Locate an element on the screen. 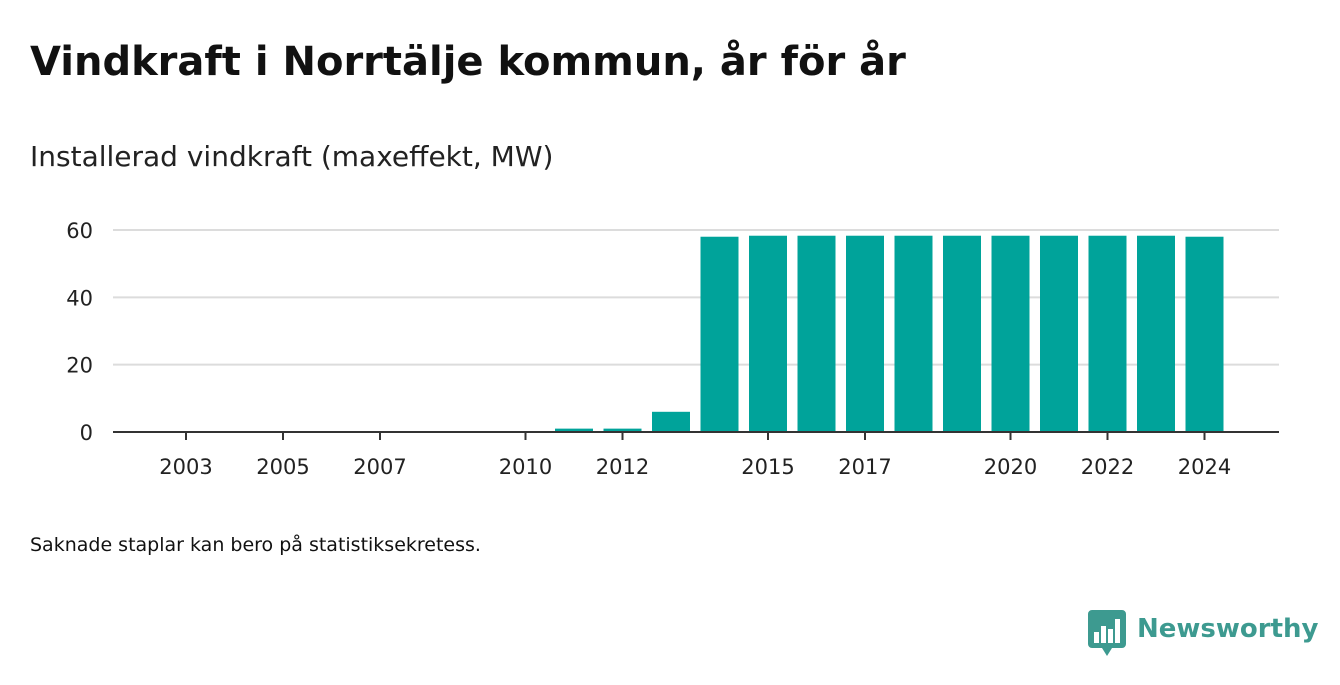 This screenshot has height=685, width=1340. x-tick-label-2015: 2015 is located at coordinates (767, 467).